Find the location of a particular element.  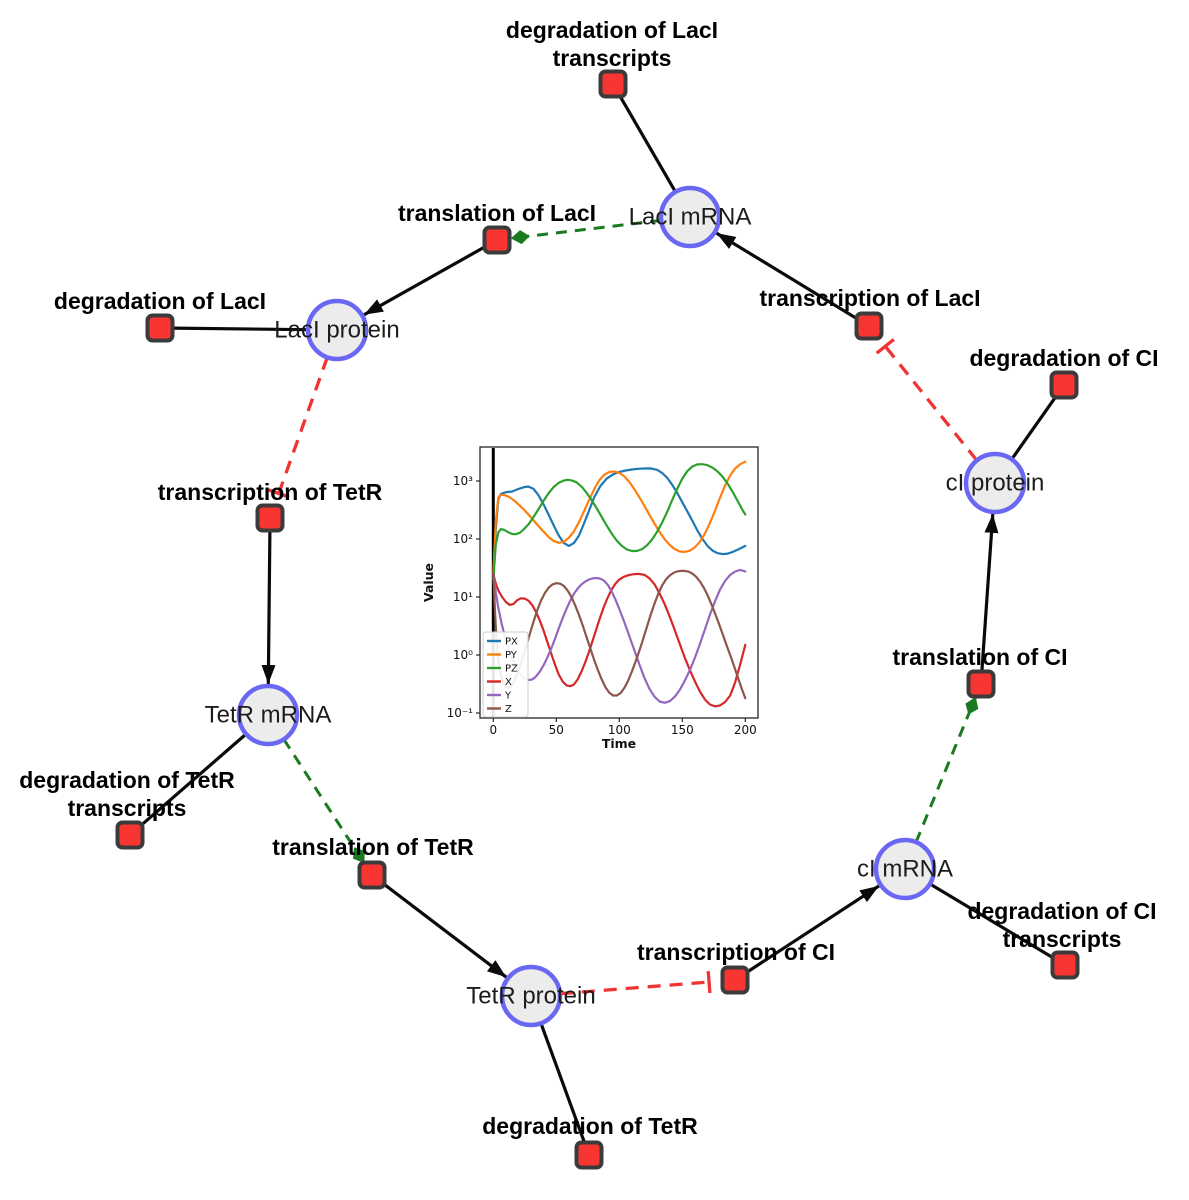

edge-transcription-of-laci-to-laci-mrna is located at coordinates (787, 276).